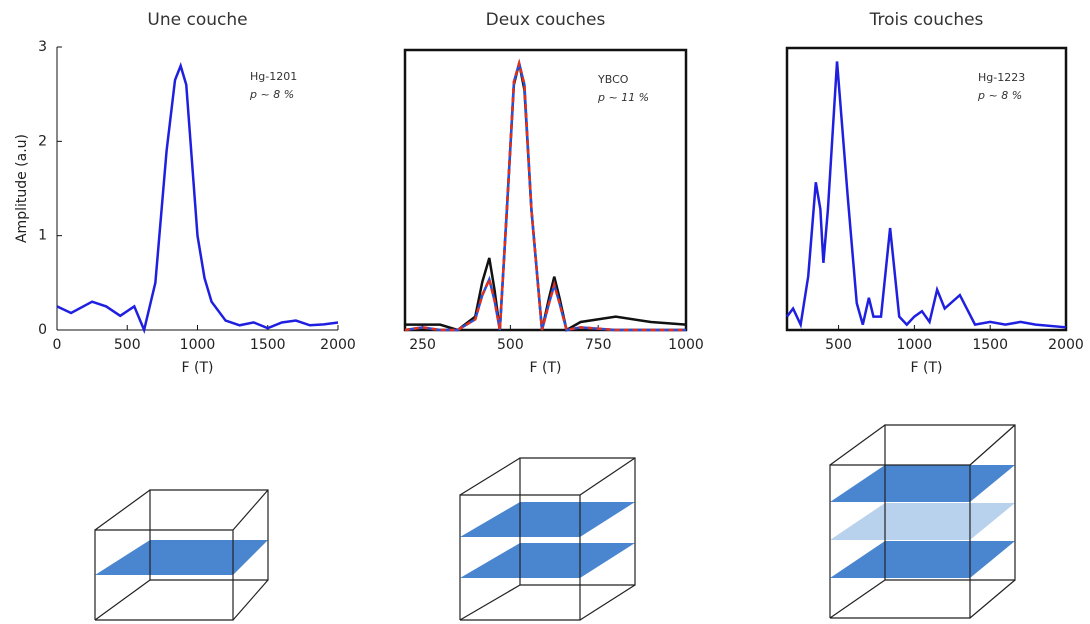 The image size is (1090, 624). Describe the element at coordinates (57, 345) in the screenshot. I see `x-tick-label: 0` at that location.